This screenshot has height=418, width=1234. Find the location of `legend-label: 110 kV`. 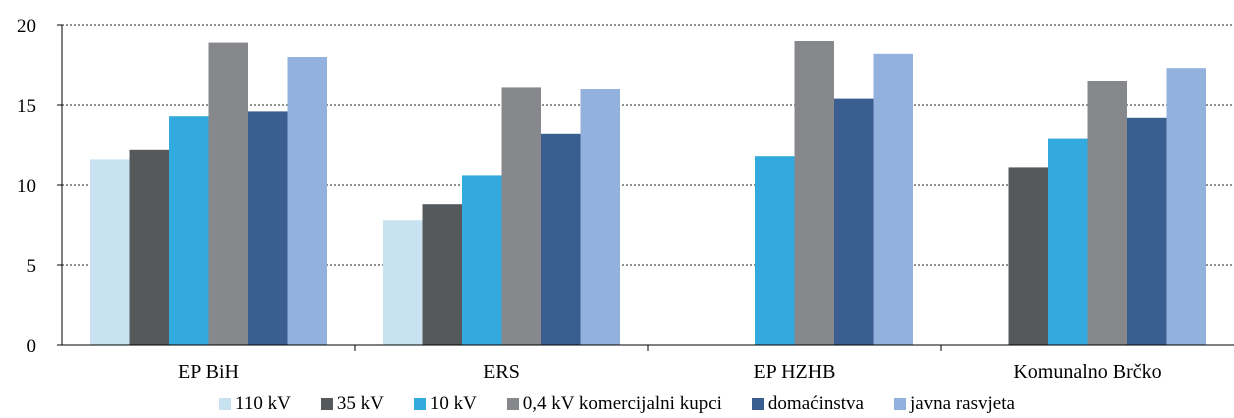

legend-label: 110 kV is located at coordinates (263, 403).